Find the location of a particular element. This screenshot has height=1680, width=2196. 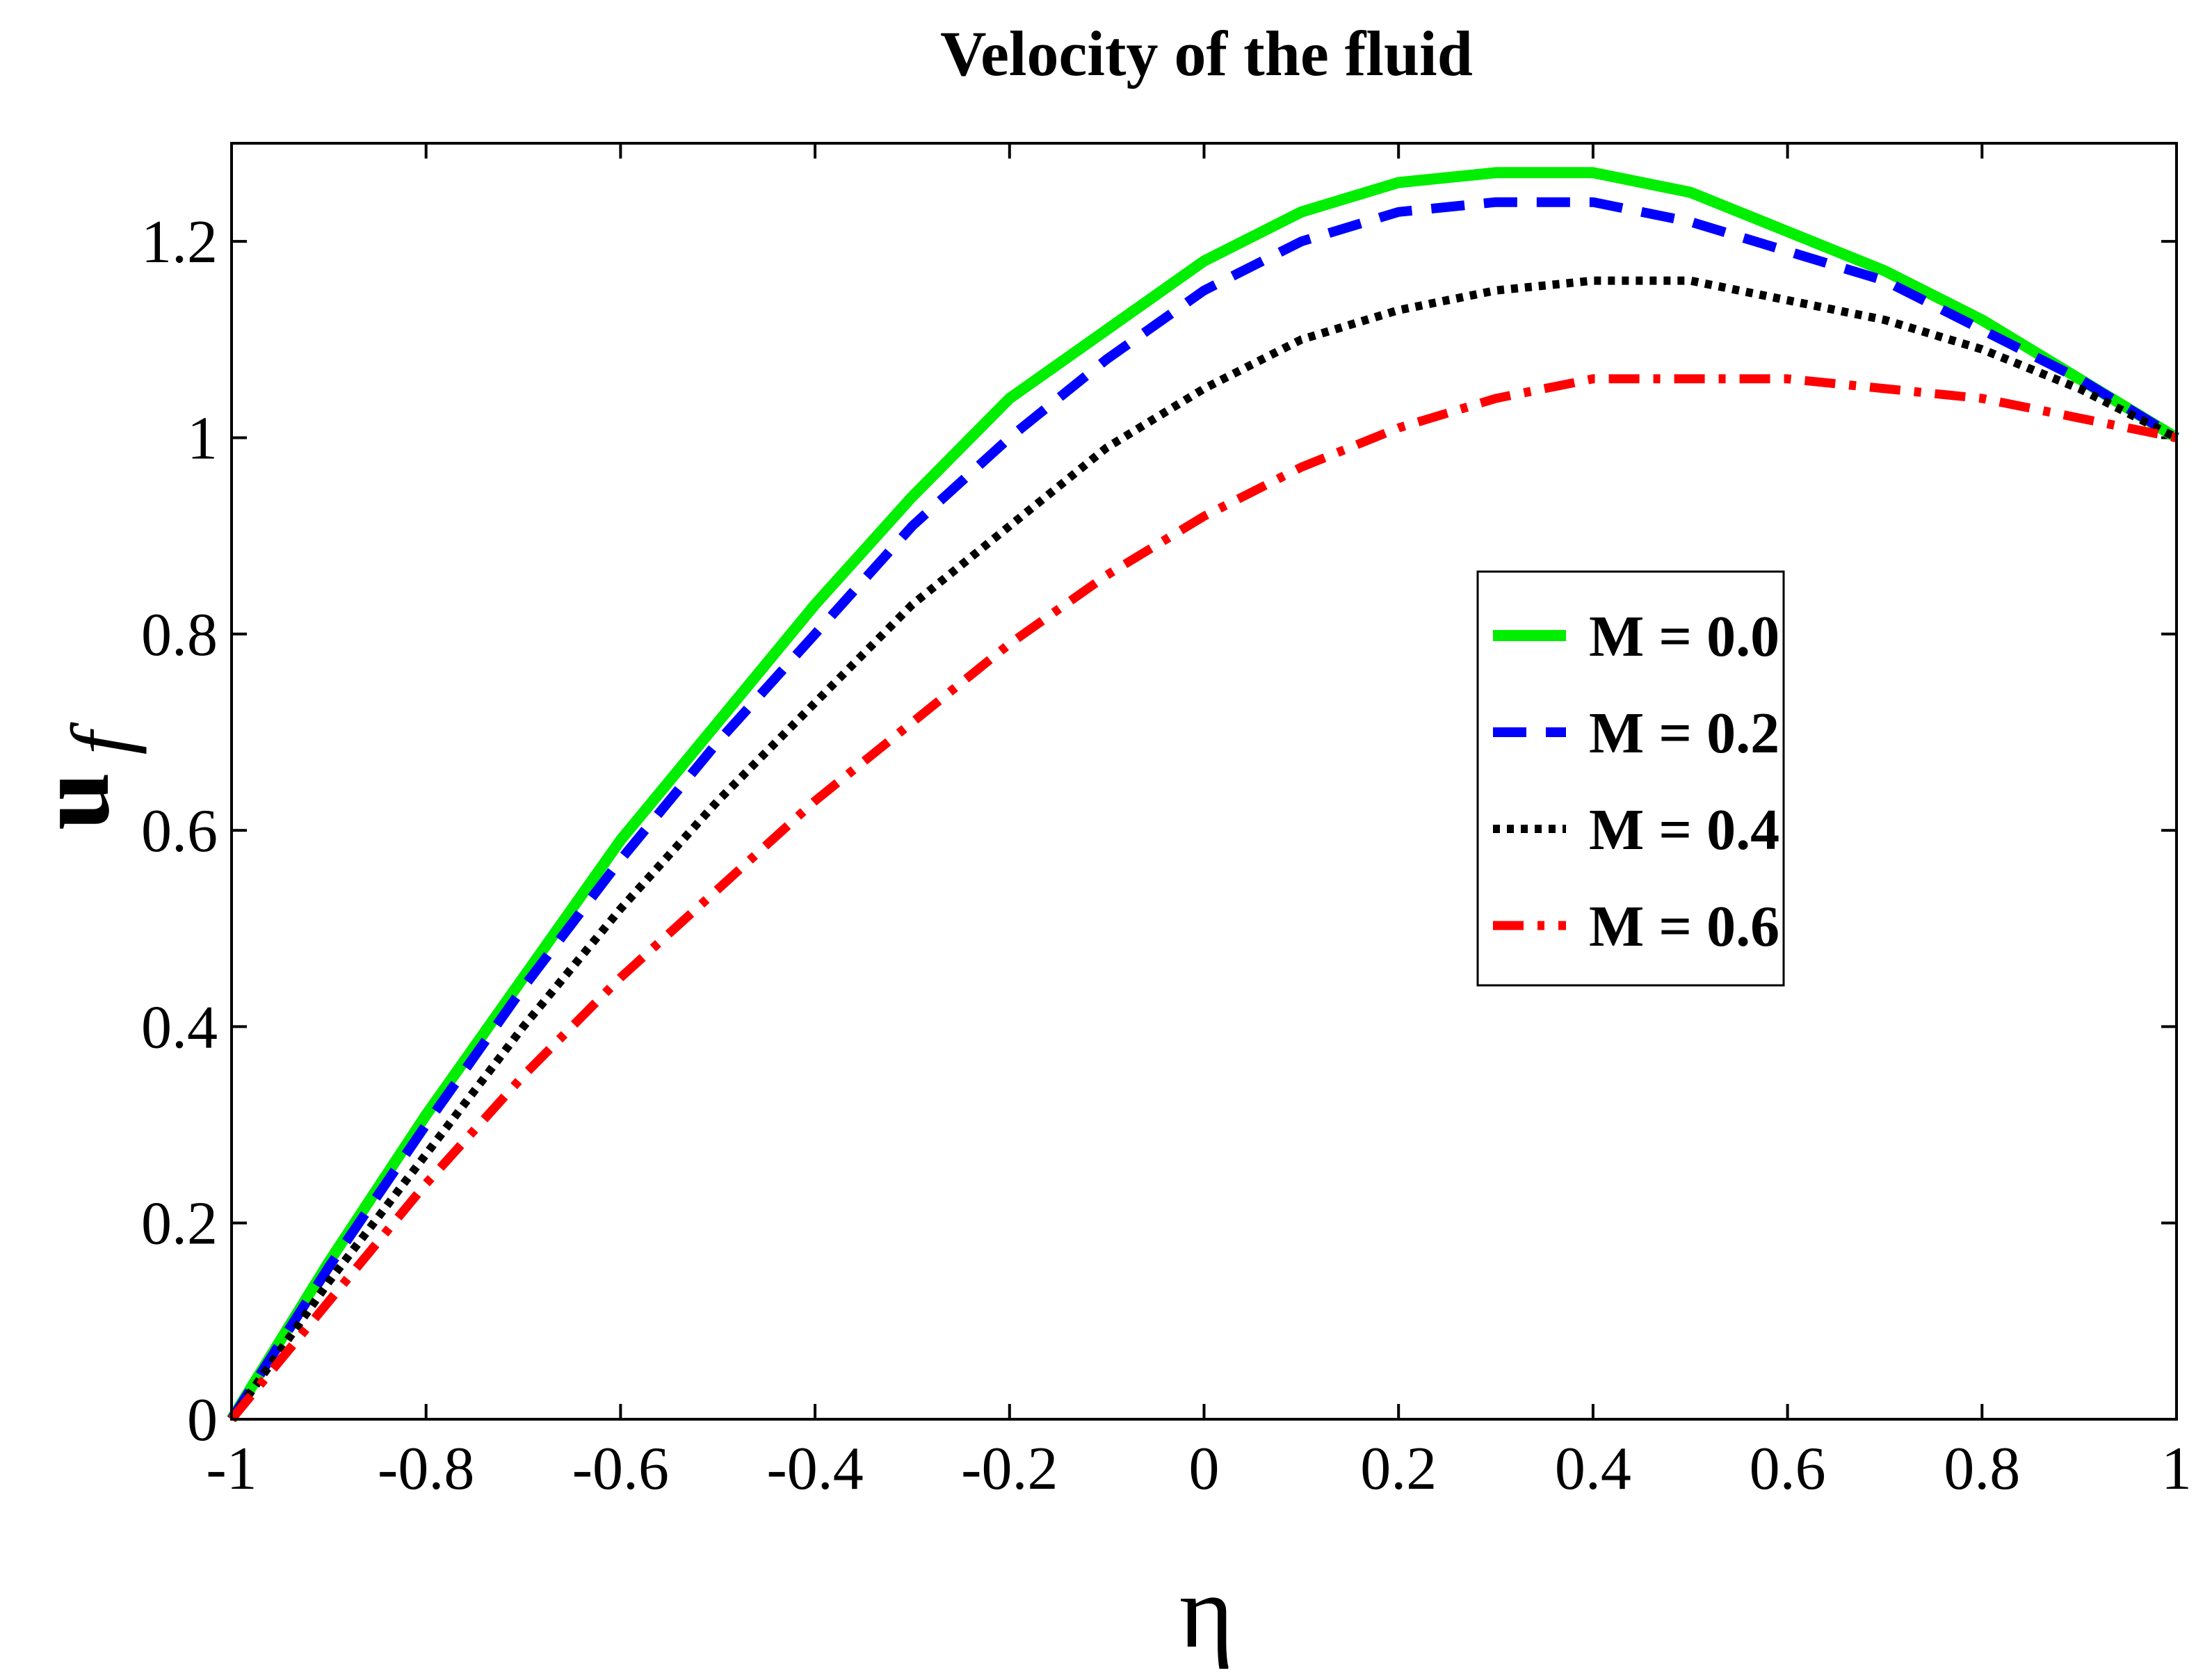

y-axis-label-main: u is located at coordinates (73, 801).